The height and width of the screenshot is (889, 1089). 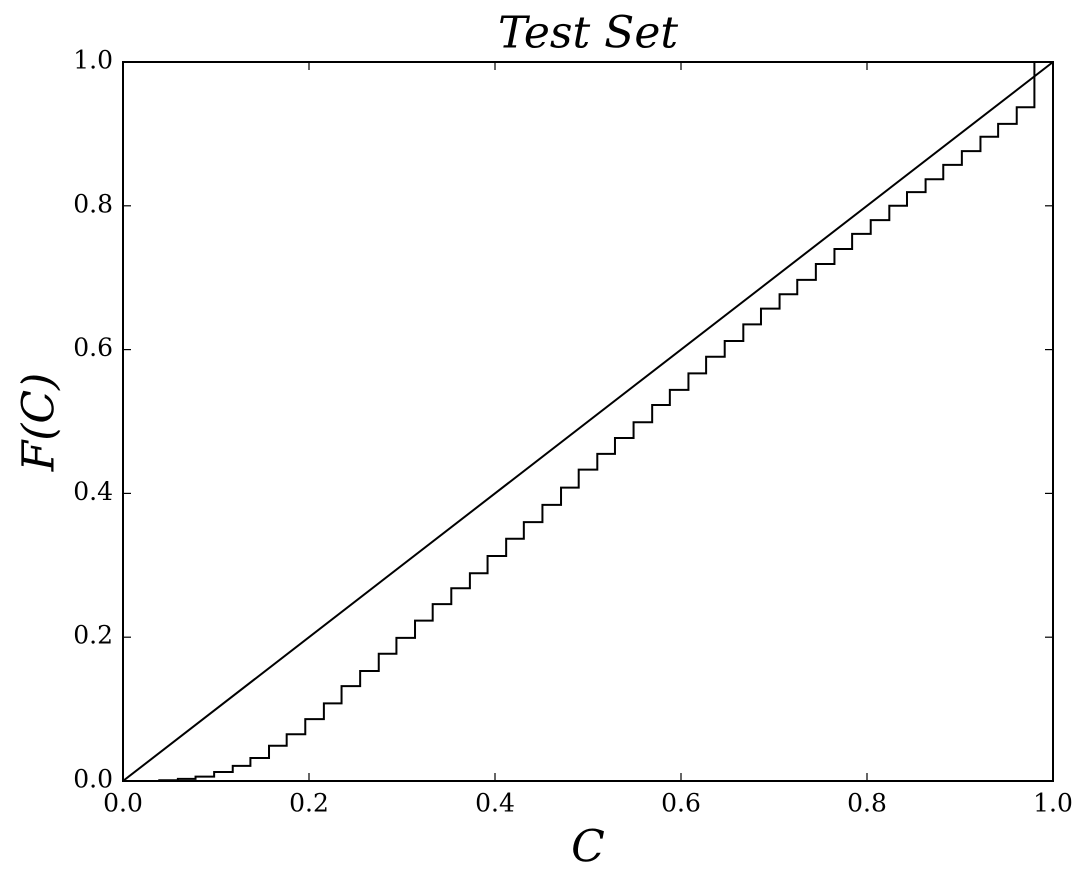 What do you see at coordinates (309, 803) in the screenshot?
I see `x-tick-label: 0.2` at bounding box center [309, 803].